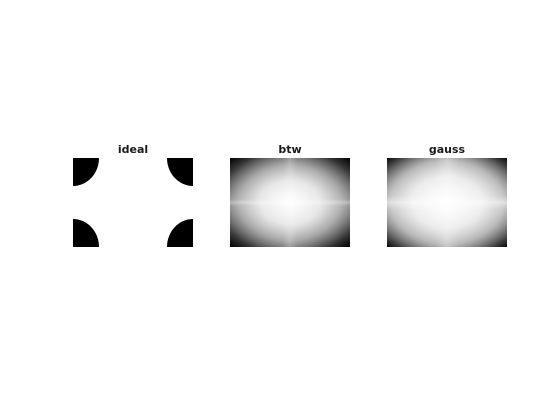 Image resolution: width=560 pixels, height=420 pixels. Describe the element at coordinates (447, 149) in the screenshot. I see `panel-title-gauss: gauss` at that location.